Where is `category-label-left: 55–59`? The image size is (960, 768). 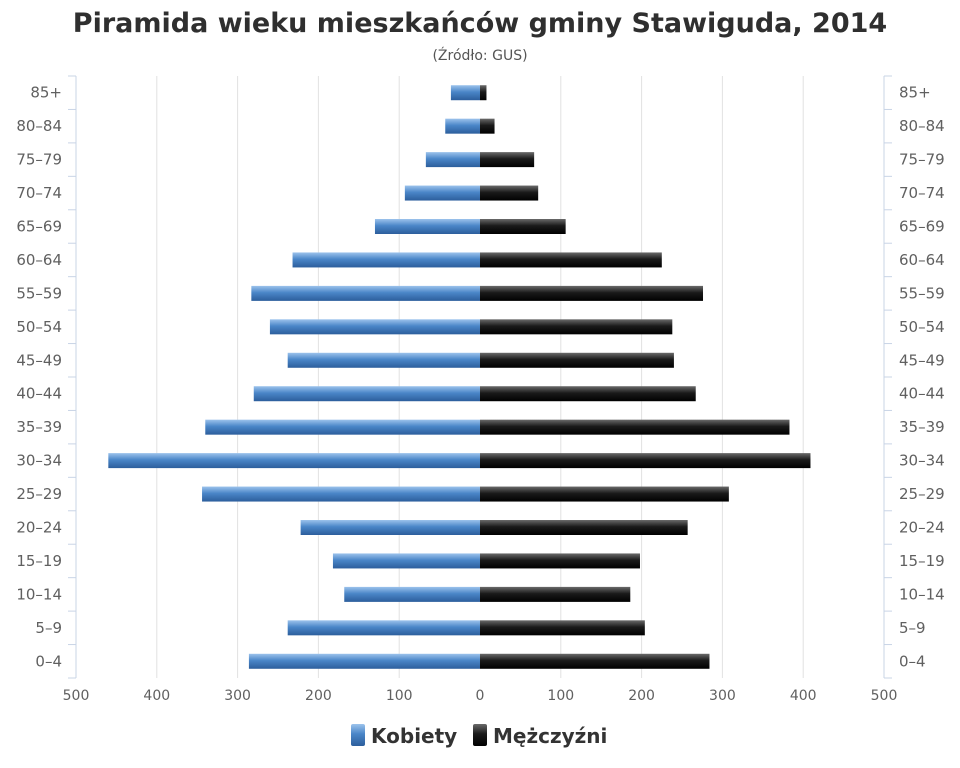
category-label-left: 55–59 is located at coordinates (39, 293).